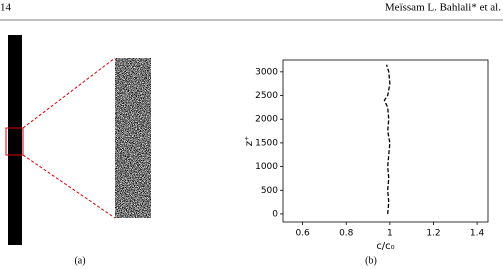 The height and width of the screenshot is (269, 503). Describe the element at coordinates (133, 138) in the screenshot. I see `zoom-image` at that location.